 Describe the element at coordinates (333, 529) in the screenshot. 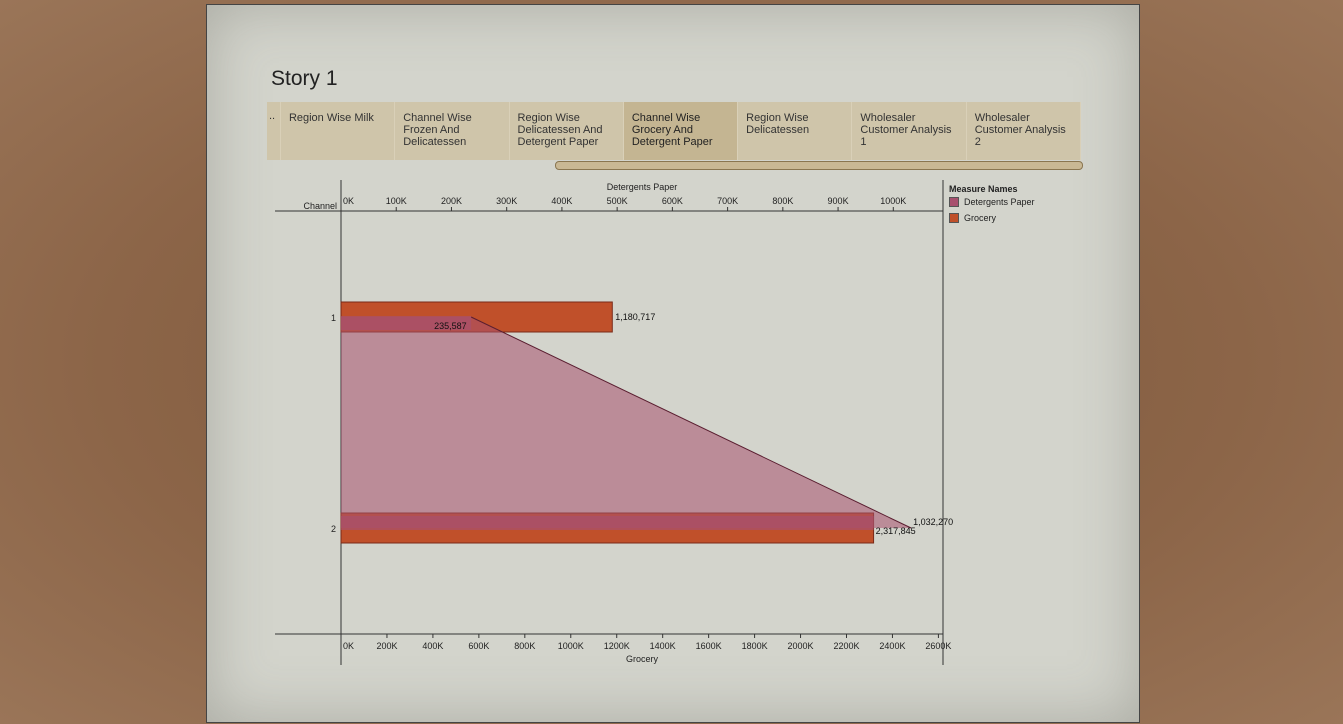

I see `category-label: 2` at that location.